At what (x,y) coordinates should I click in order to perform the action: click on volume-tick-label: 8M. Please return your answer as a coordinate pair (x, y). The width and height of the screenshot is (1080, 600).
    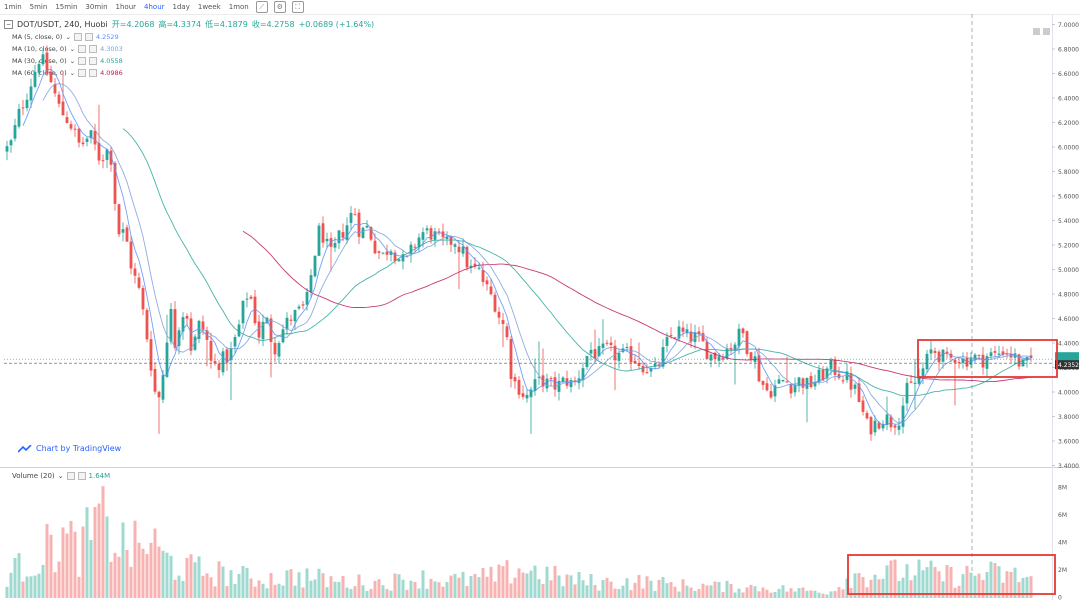
    Looking at the image, I should click on (1062, 488).